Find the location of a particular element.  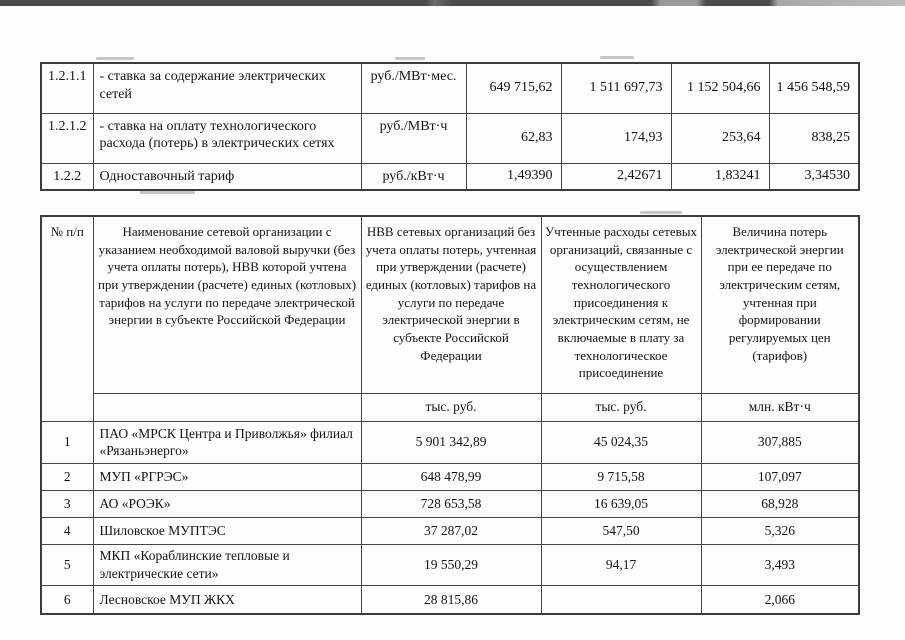

org-number: 2 is located at coordinates (67, 476).